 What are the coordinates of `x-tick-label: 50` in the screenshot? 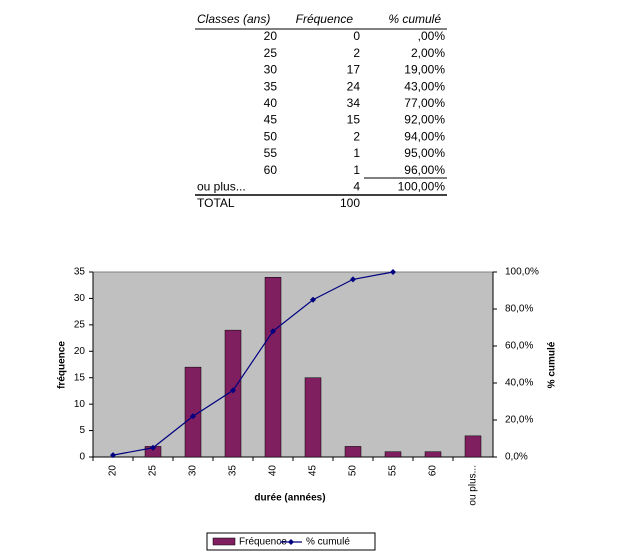 It's located at (353, 471).